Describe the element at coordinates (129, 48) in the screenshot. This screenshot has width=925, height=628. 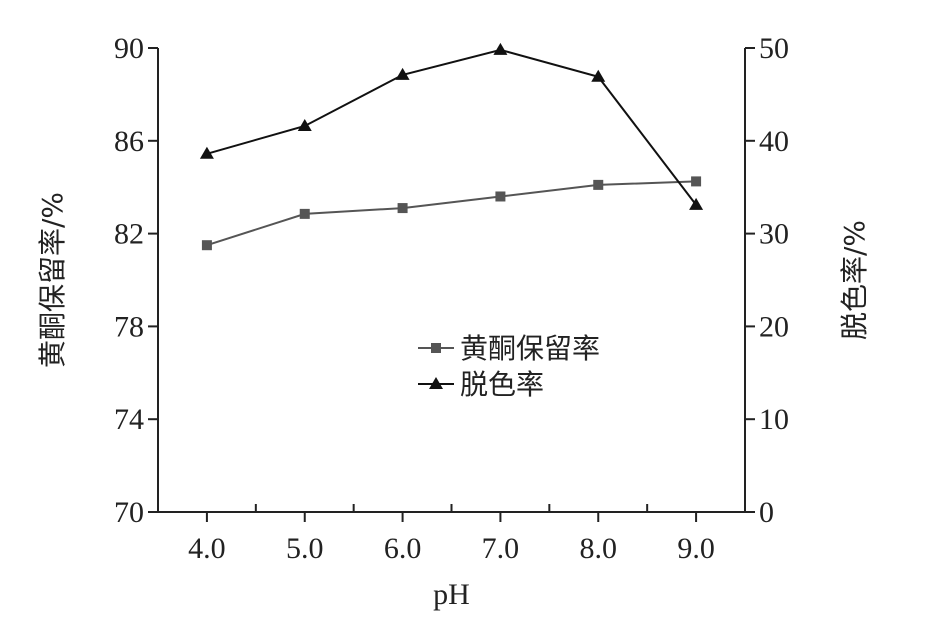
I see `left-tick-label: 90` at that location.